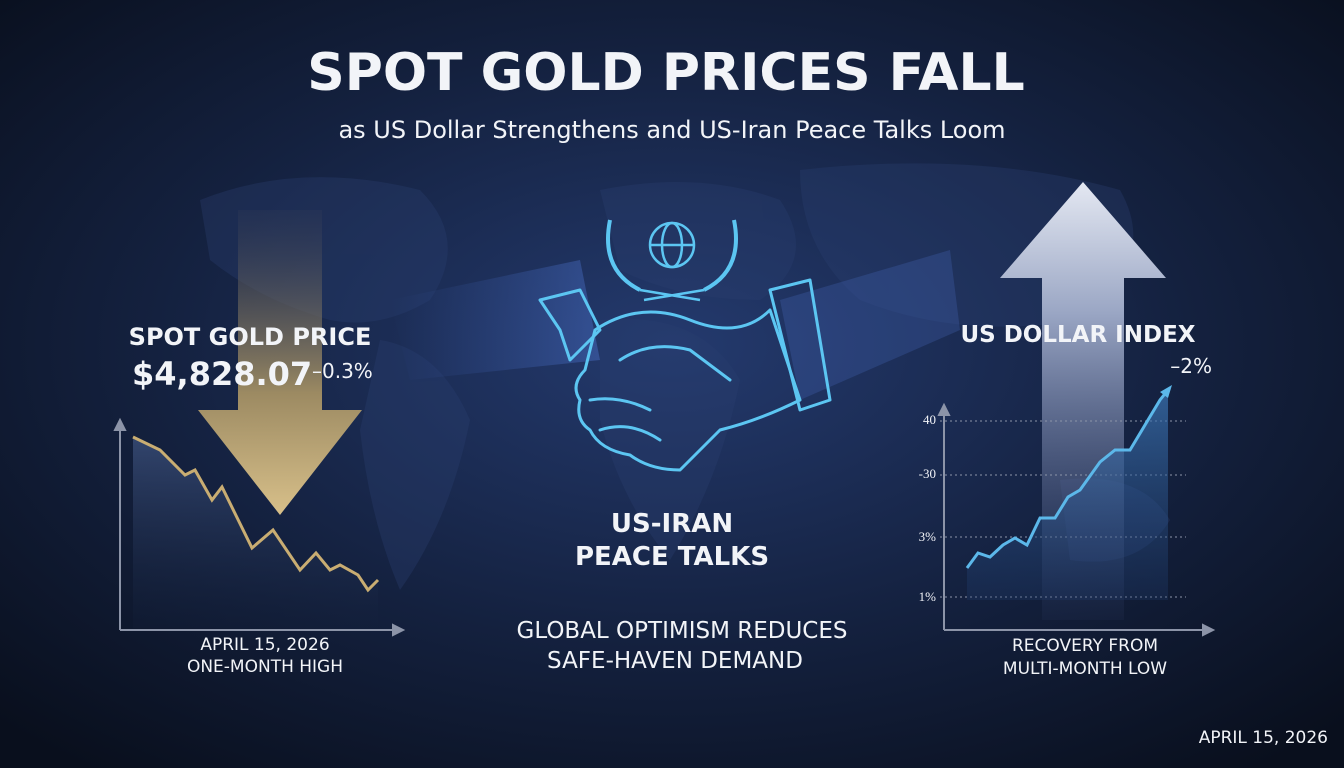  What do you see at coordinates (928, 536) in the screenshot?
I see `axis-label: 3%` at bounding box center [928, 536].